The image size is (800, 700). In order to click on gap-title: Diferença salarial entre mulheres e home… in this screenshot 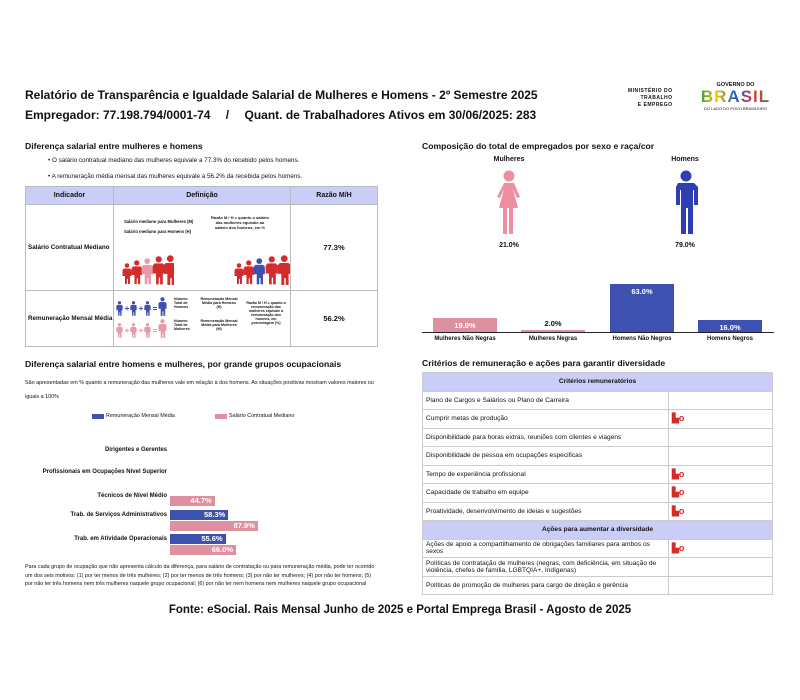, I will do `click(114, 146)`.